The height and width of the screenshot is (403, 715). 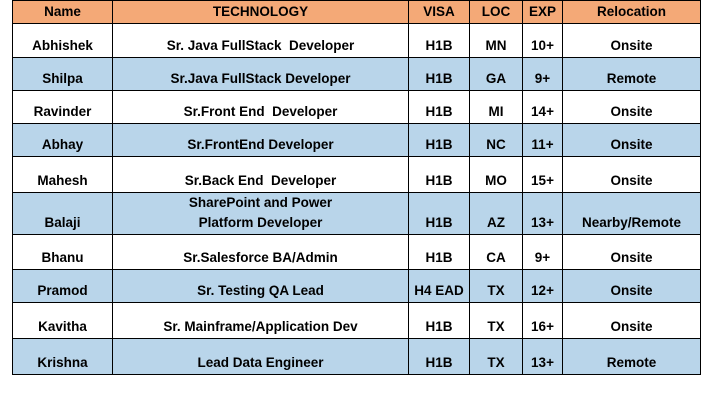 What do you see at coordinates (62, 252) in the screenshot?
I see `cell-name: Bhanu` at bounding box center [62, 252].